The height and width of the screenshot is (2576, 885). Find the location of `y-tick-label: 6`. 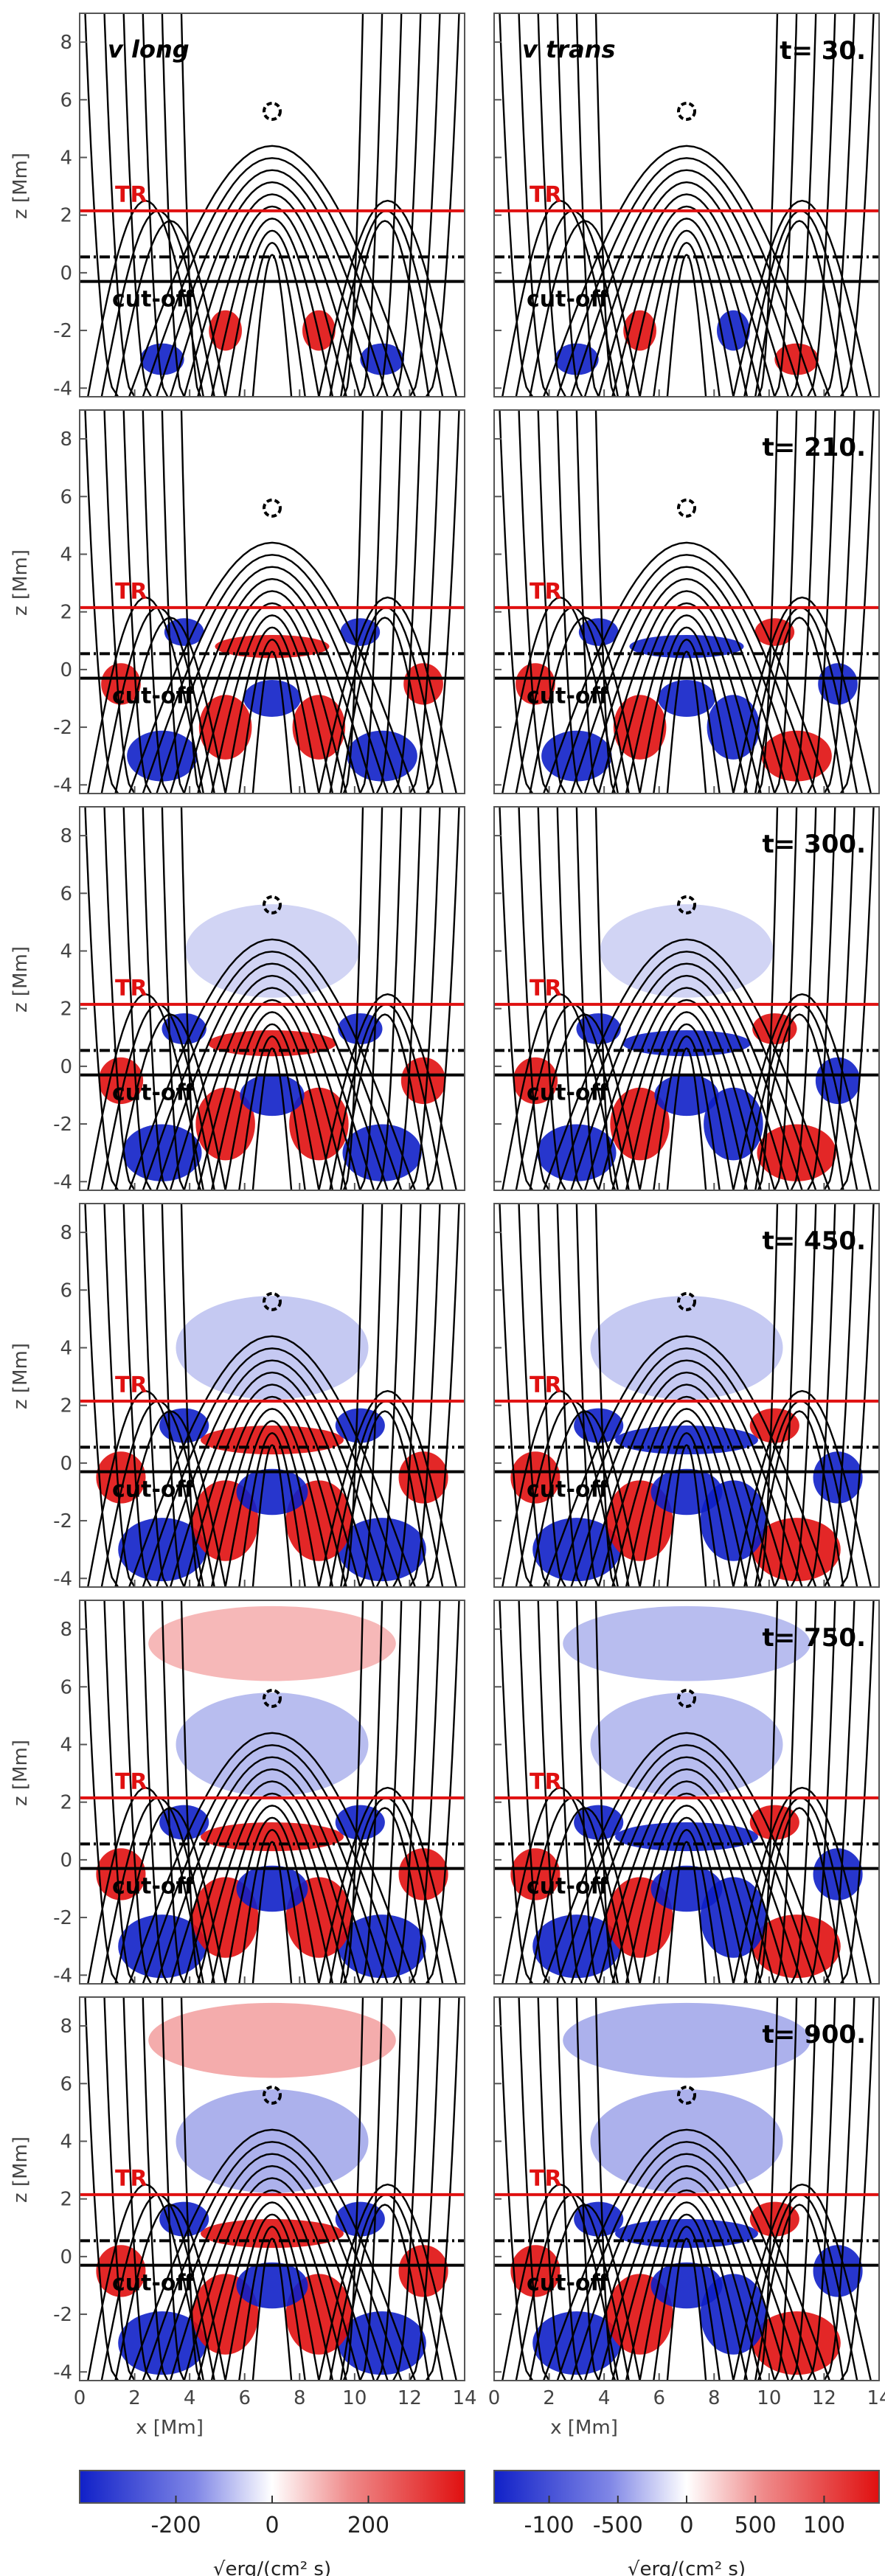

y-tick-label: 6 is located at coordinates (66, 497).